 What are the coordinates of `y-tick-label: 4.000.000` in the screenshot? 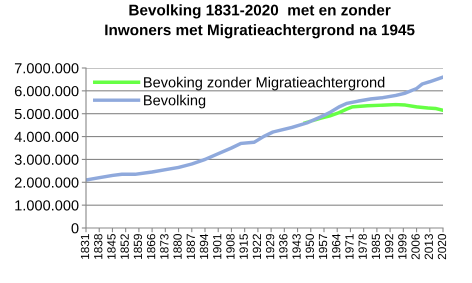 It's located at (46, 137).